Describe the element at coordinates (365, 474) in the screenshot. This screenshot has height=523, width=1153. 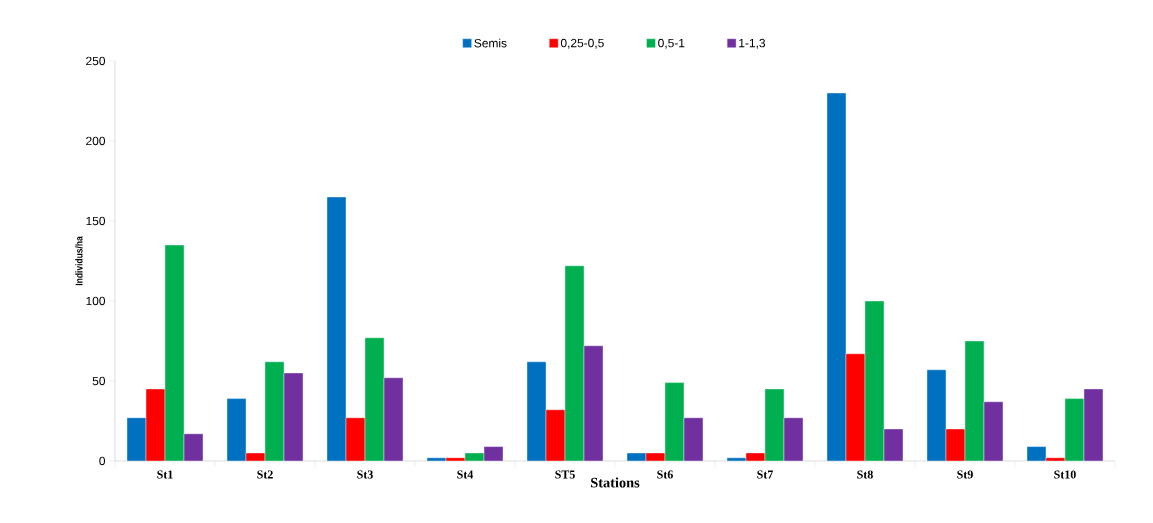
I see `x-tick-label: St3` at that location.